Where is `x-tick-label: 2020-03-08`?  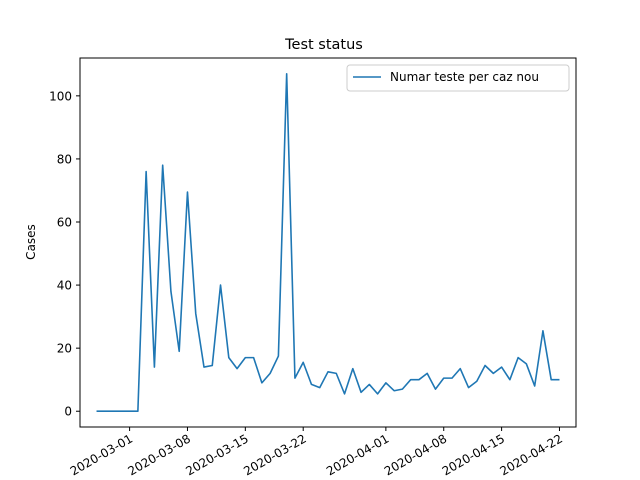 x-tick-label: 2020-03-08 is located at coordinates (159, 454).